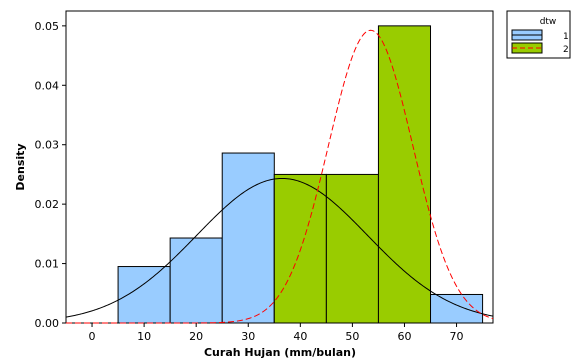  Describe the element at coordinates (20, 166) in the screenshot. I see `y-axis-title: Density` at that location.